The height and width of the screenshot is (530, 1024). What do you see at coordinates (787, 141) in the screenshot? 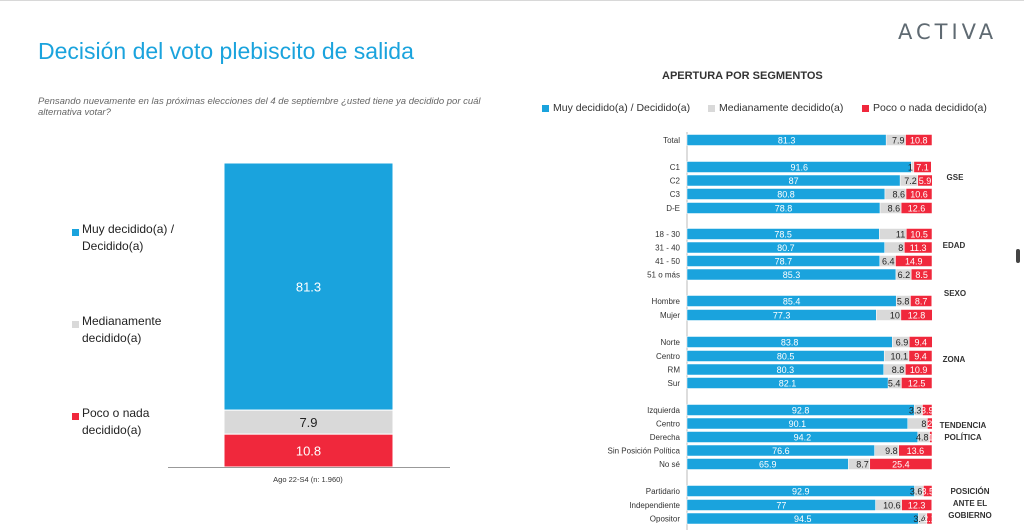
I see `segment-value-0-0: 81.3` at bounding box center [787, 141].